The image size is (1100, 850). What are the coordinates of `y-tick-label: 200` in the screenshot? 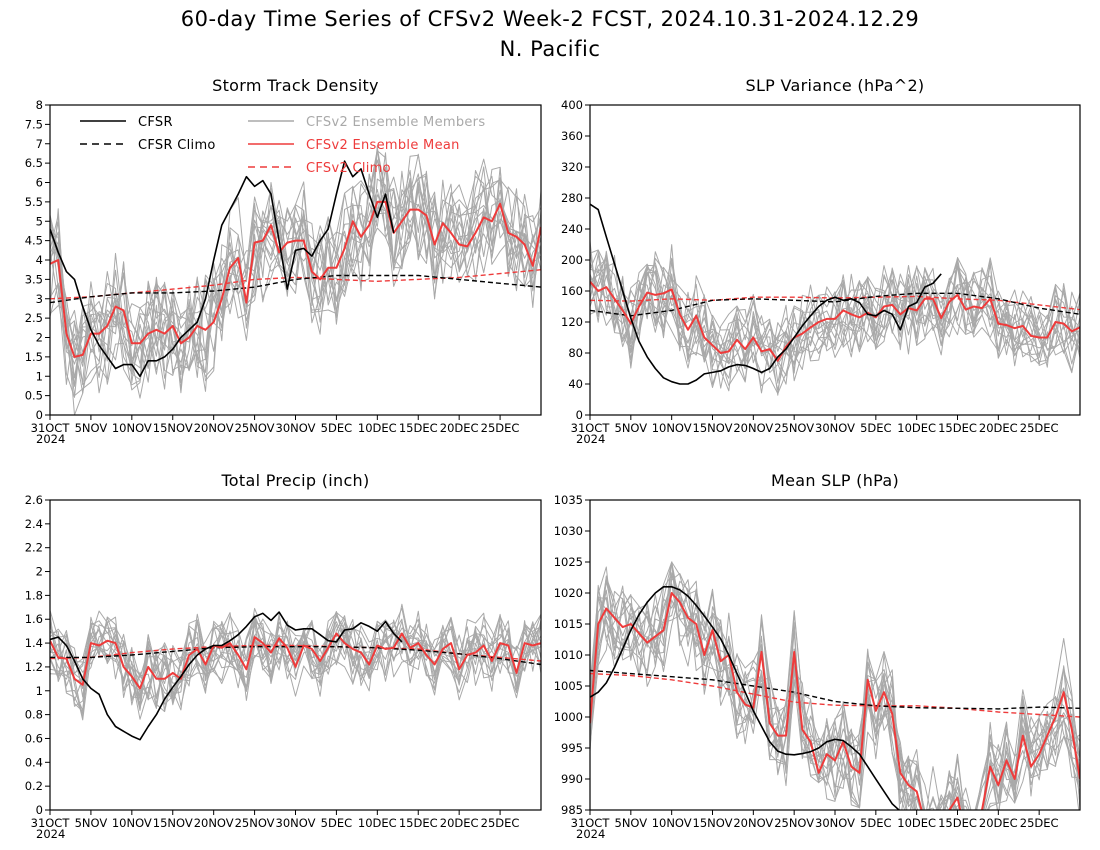 It's located at (572, 260).